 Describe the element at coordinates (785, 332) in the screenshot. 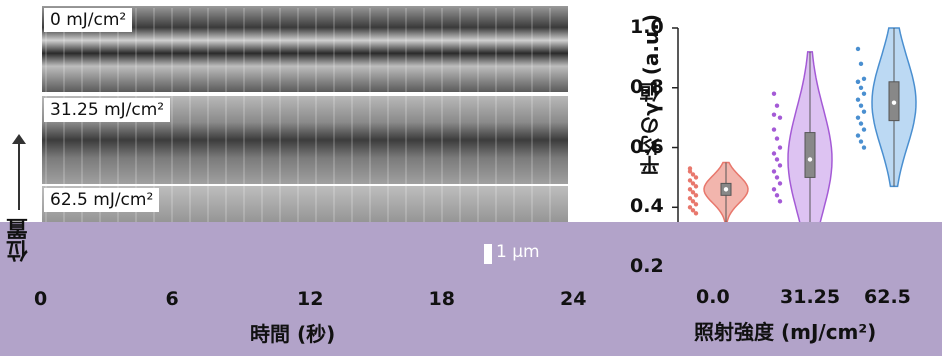

I see `violin-x-label: 照射強度 (mJ/cm²)` at that location.